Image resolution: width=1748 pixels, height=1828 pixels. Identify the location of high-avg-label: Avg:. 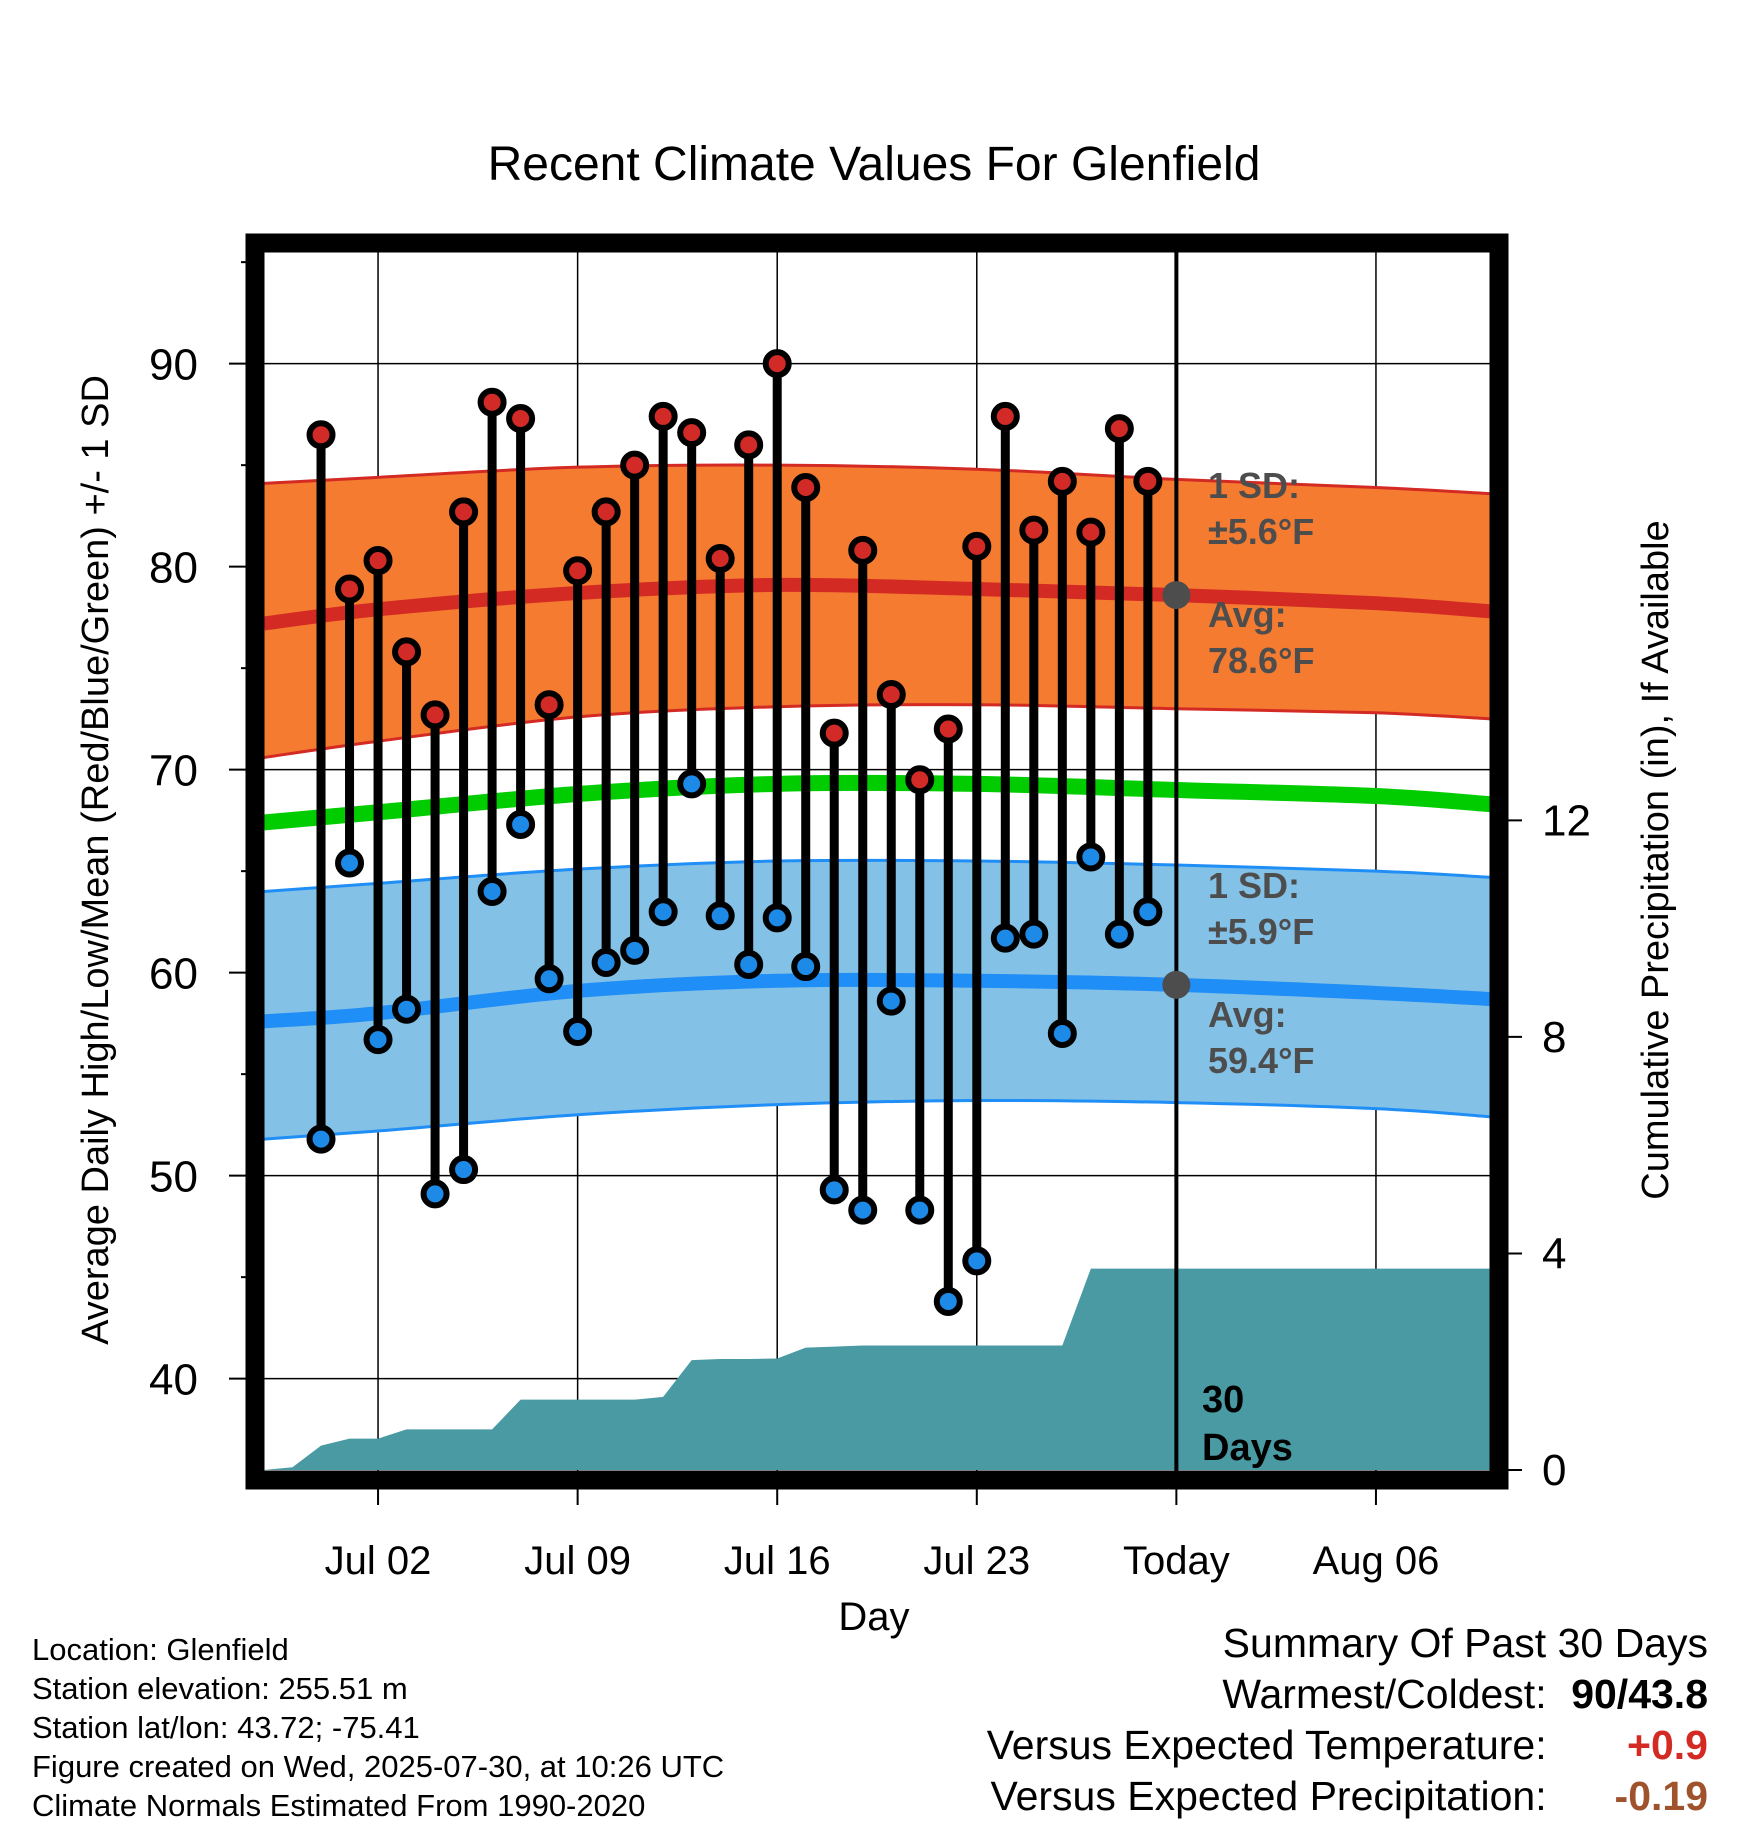
(1247, 614).